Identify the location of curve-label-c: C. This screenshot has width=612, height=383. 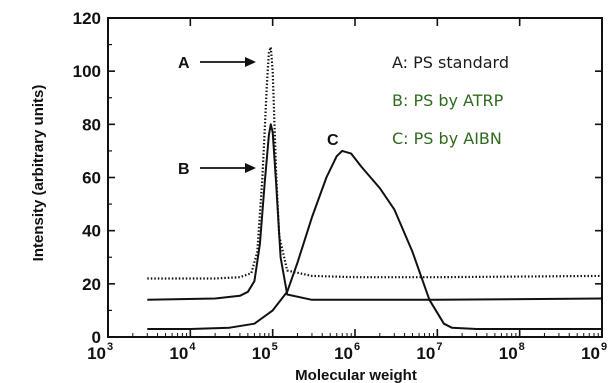
(333, 140).